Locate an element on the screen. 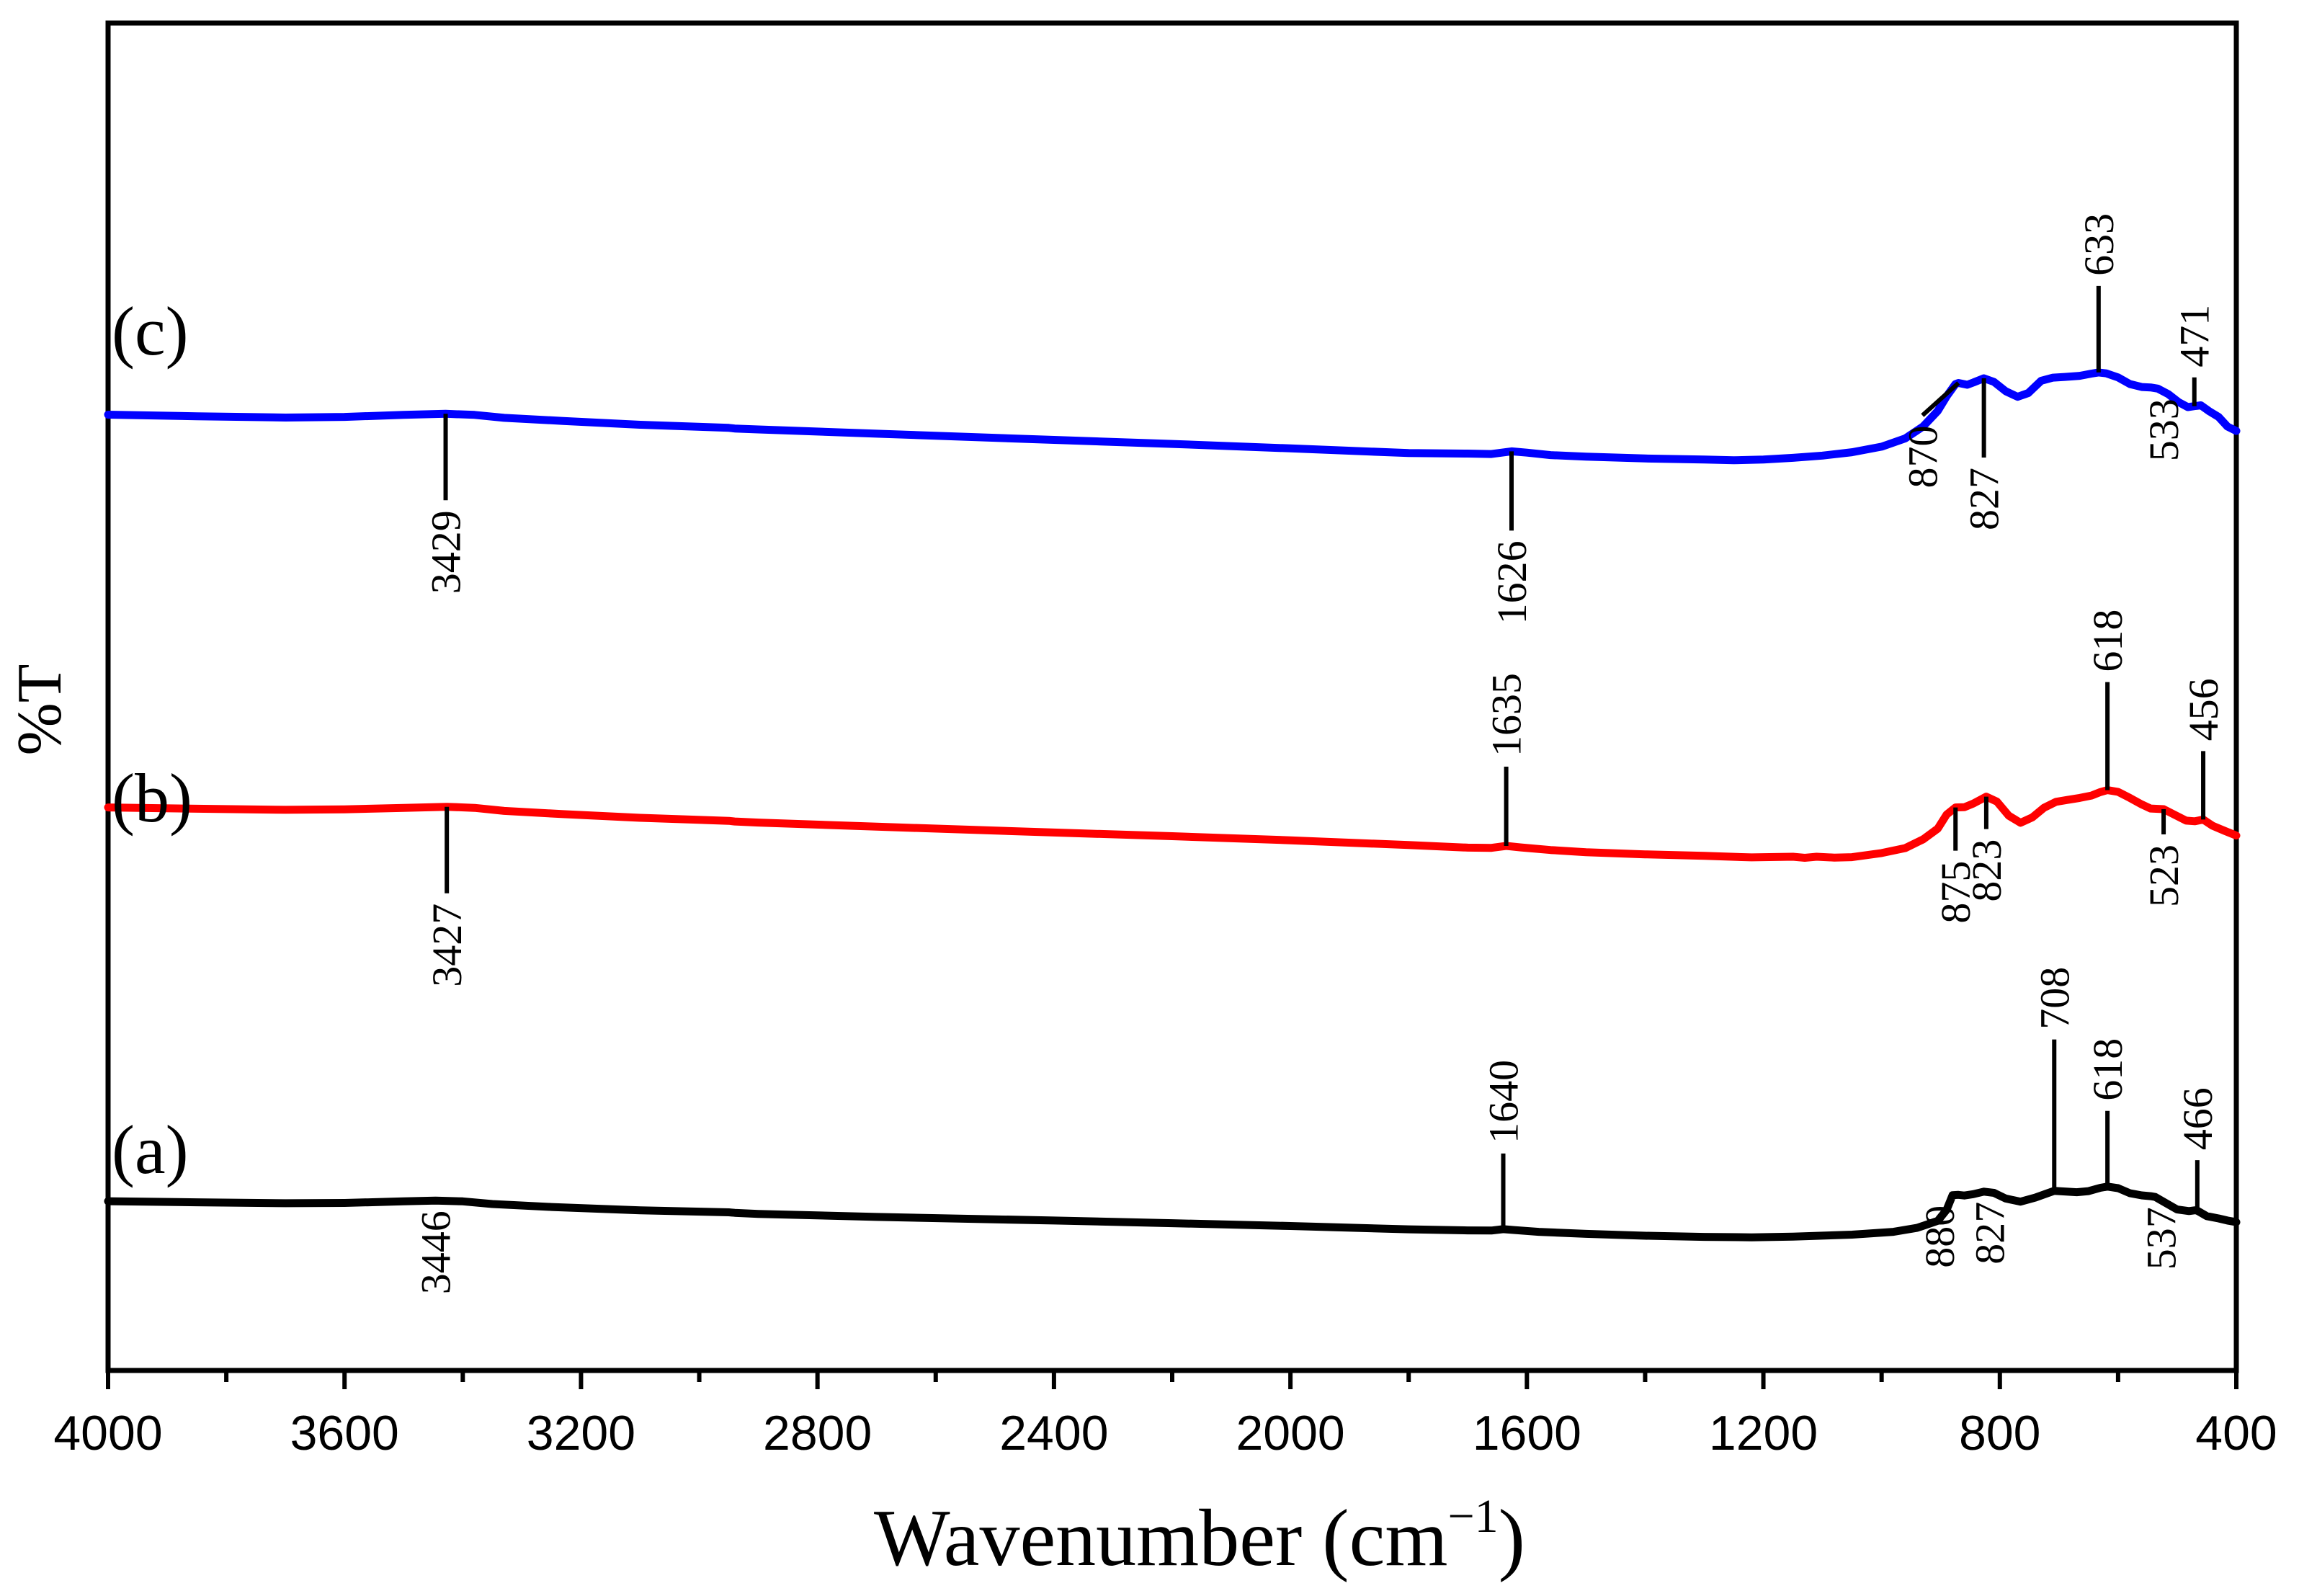  peak-label: 466 is located at coordinates (2197, 1119).